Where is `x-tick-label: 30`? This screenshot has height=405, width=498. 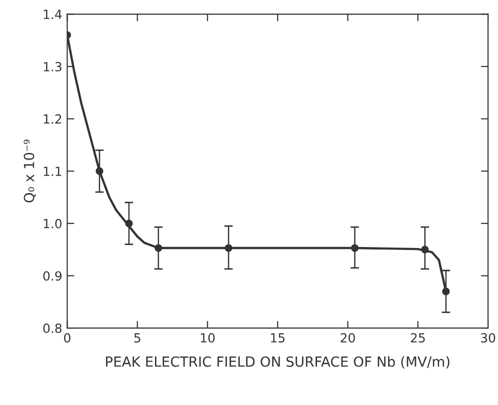
x-tick-label: 30 is located at coordinates (488, 338).